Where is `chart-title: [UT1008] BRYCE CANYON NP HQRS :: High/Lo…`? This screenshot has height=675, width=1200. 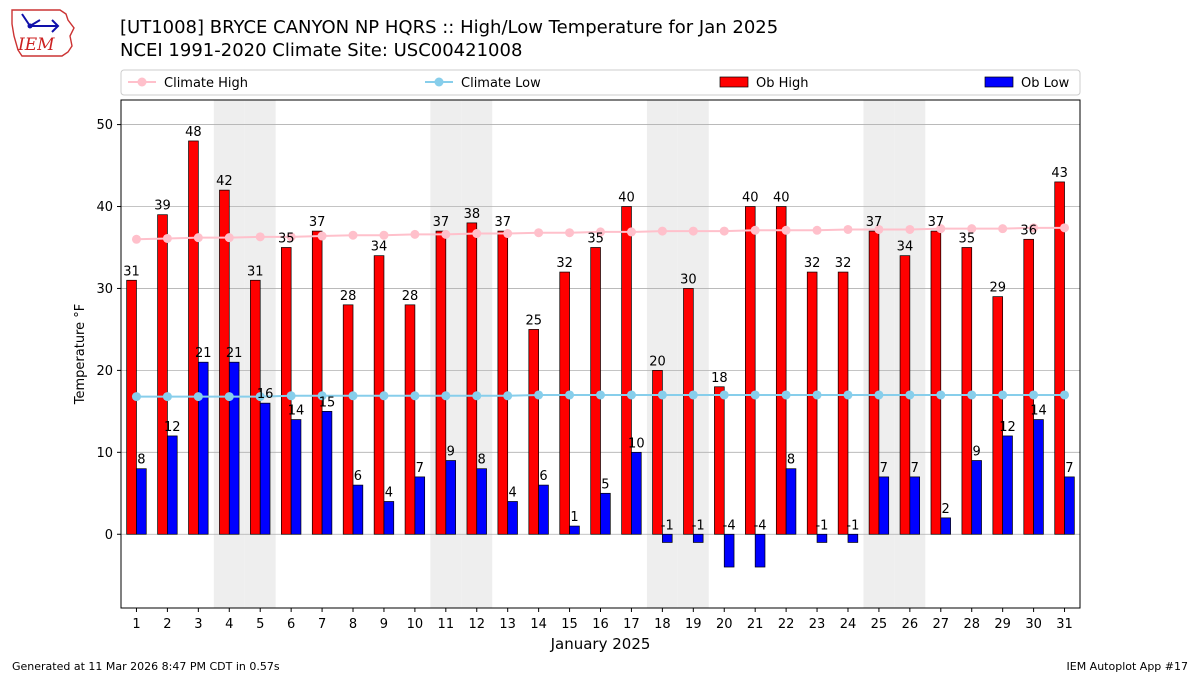 chart-title: [UT1008] BRYCE CANYON NP HQRS :: High/Lo… is located at coordinates (449, 27).